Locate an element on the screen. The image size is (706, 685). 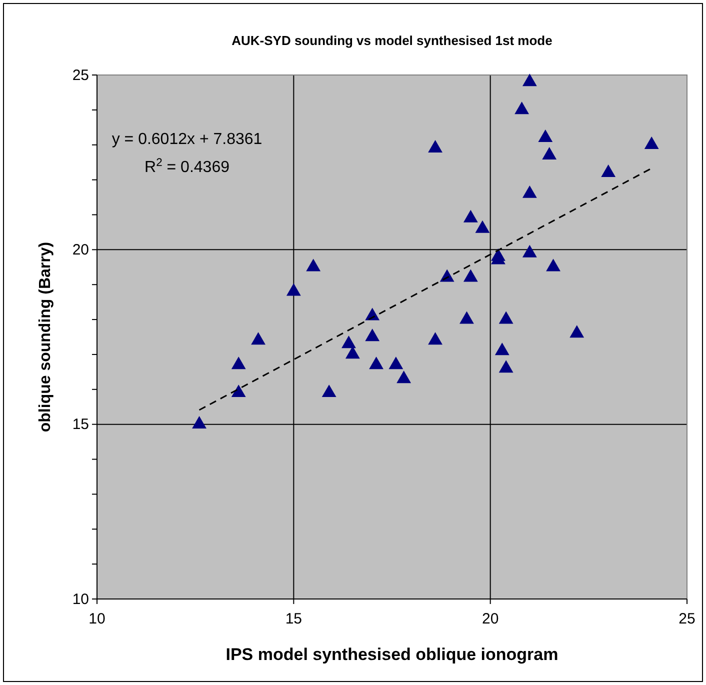
y-tick-label: 15 is located at coordinates (80, 425).